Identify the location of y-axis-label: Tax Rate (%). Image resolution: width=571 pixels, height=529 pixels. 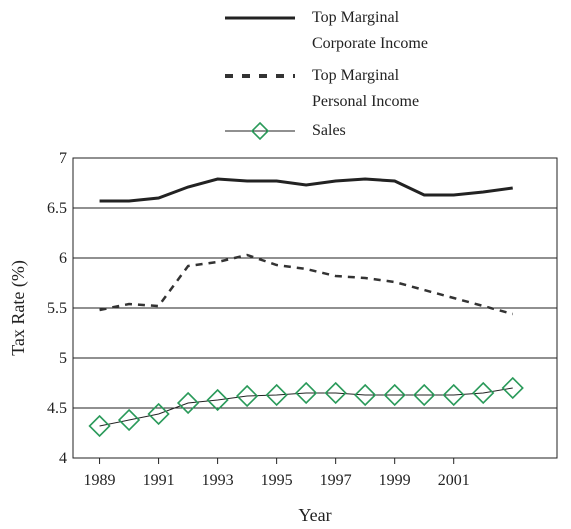
(18, 308).